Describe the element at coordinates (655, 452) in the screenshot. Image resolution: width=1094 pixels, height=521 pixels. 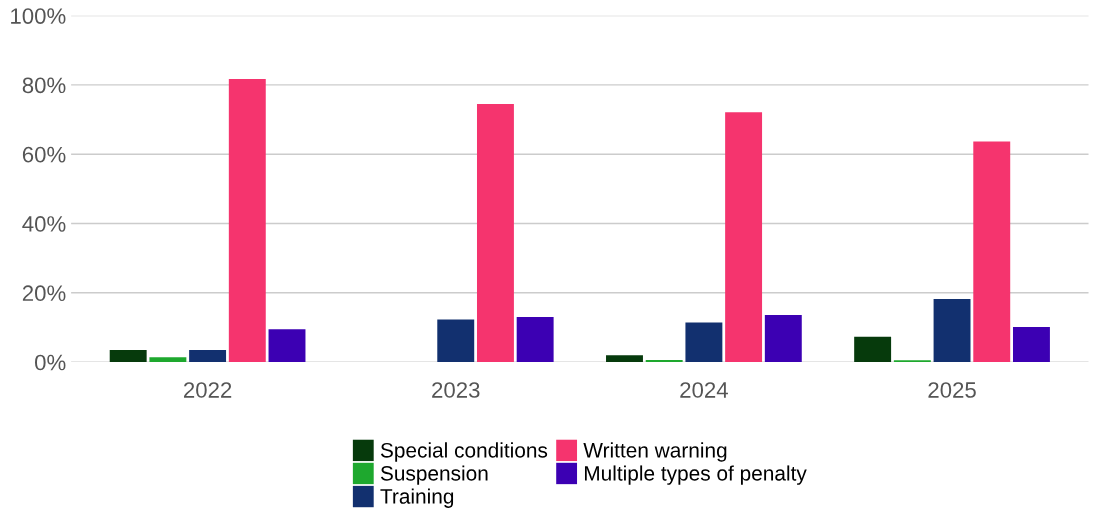
I see `legend-label: Written warning` at that location.